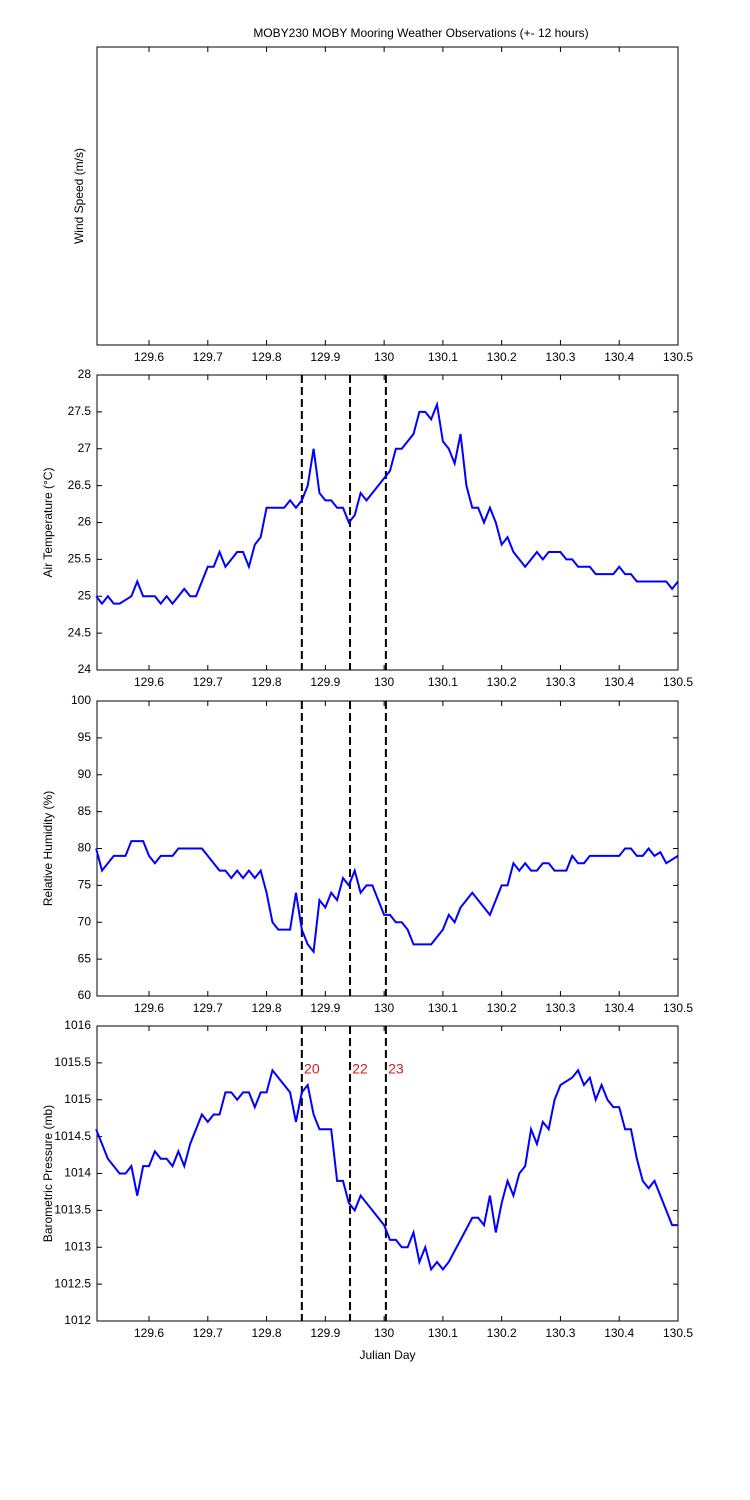 The image size is (750, 1500). What do you see at coordinates (85, 737) in the screenshot?
I see `y-tick-label: 95` at bounding box center [85, 737].